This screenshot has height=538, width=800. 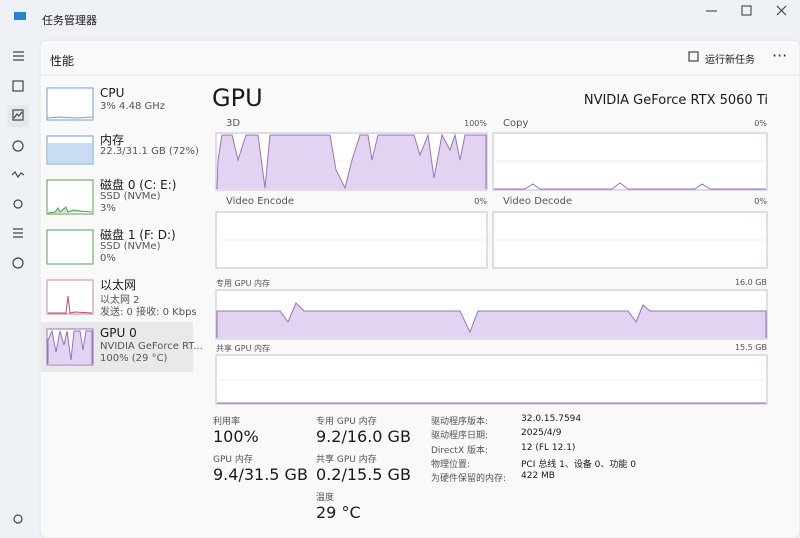 I want to click on graph-name: Copy, so click(x=516, y=123).